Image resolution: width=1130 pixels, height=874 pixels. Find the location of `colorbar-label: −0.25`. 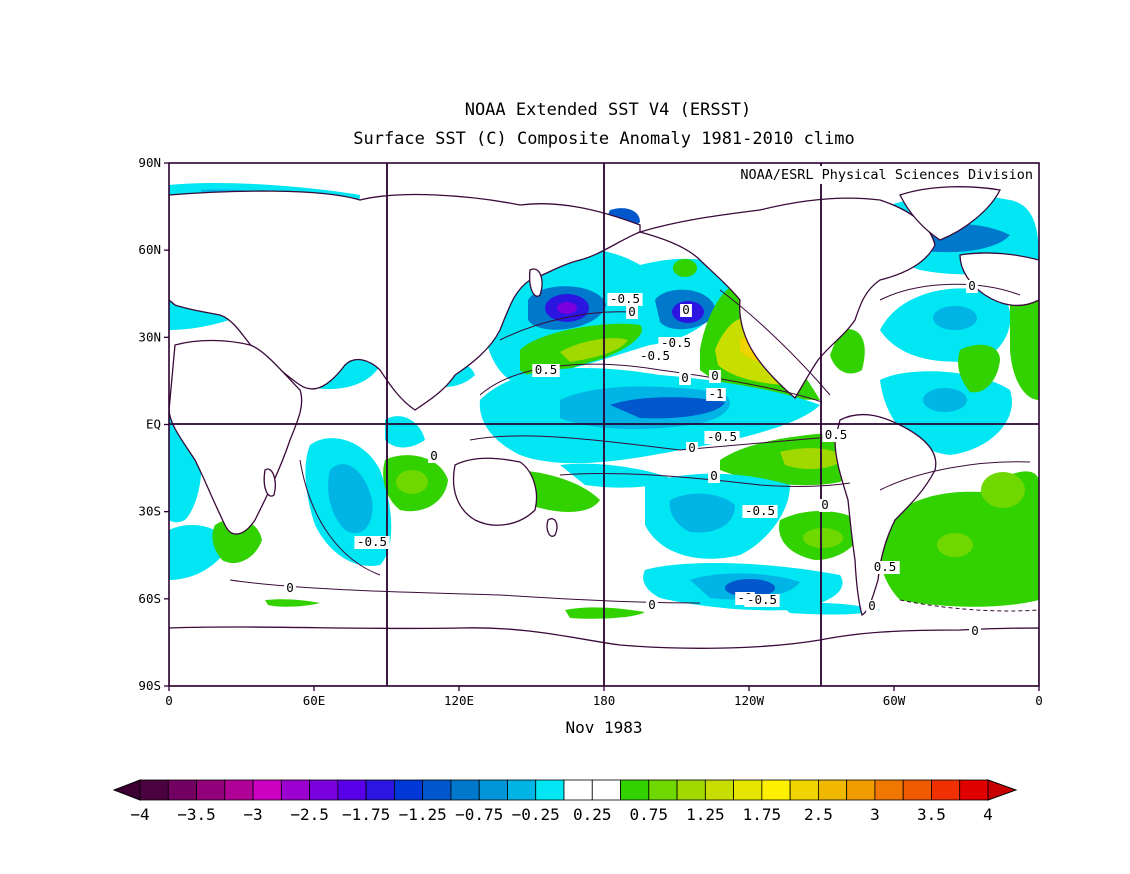

colorbar-label: −0.25 is located at coordinates (536, 814).